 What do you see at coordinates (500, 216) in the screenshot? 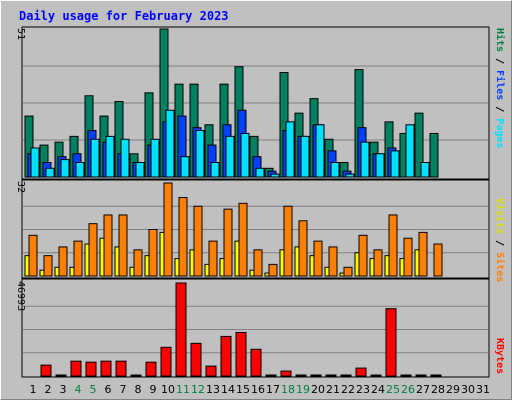
I see `legend-visits: Visits` at bounding box center [500, 216].